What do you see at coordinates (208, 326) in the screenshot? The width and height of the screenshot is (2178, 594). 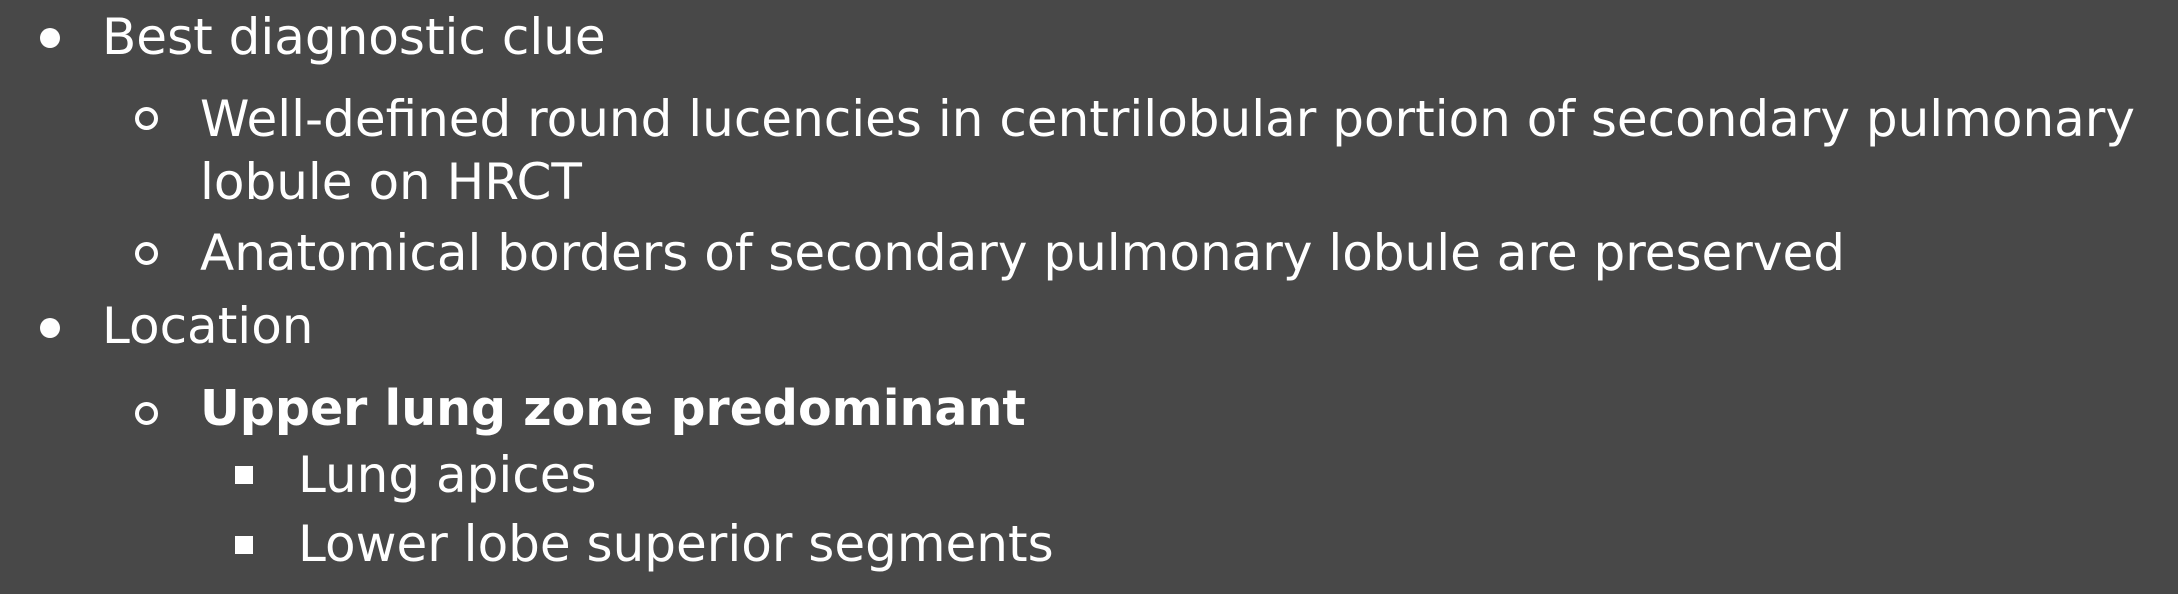 I see `bullet-location: Location` at bounding box center [208, 326].